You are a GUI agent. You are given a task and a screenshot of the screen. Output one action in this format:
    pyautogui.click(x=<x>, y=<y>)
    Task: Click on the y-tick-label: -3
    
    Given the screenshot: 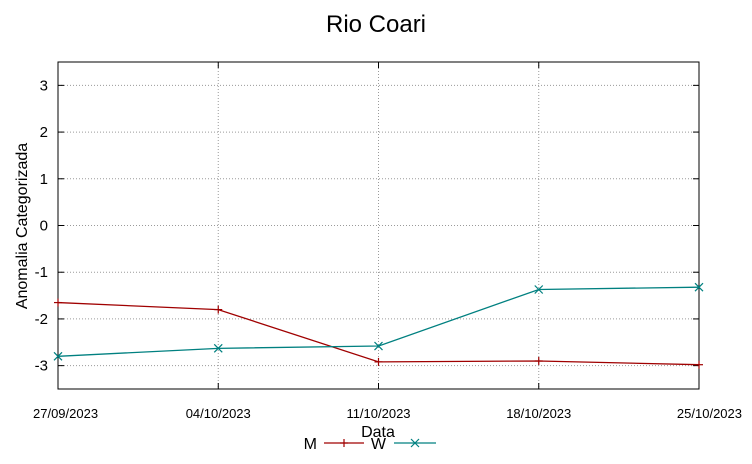 What is the action you would take?
    pyautogui.click(x=41, y=366)
    